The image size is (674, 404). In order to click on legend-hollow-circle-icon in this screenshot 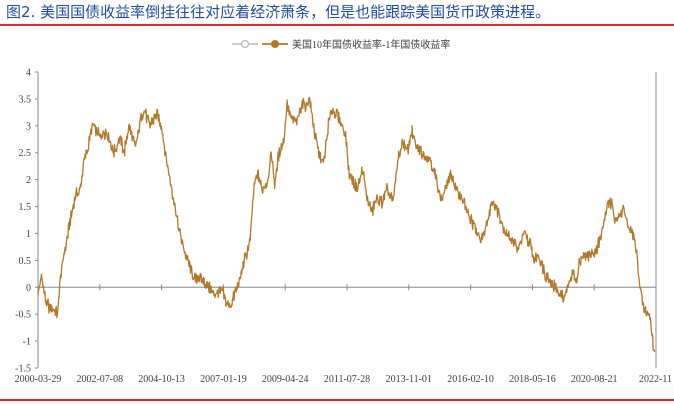, I will do `click(245, 44)`.